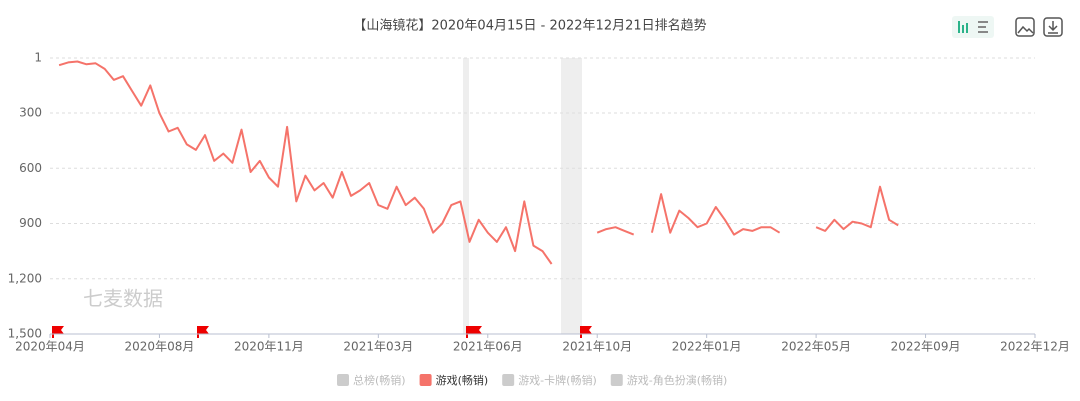  I want to click on y-tick-label: 600, so click(30, 168).